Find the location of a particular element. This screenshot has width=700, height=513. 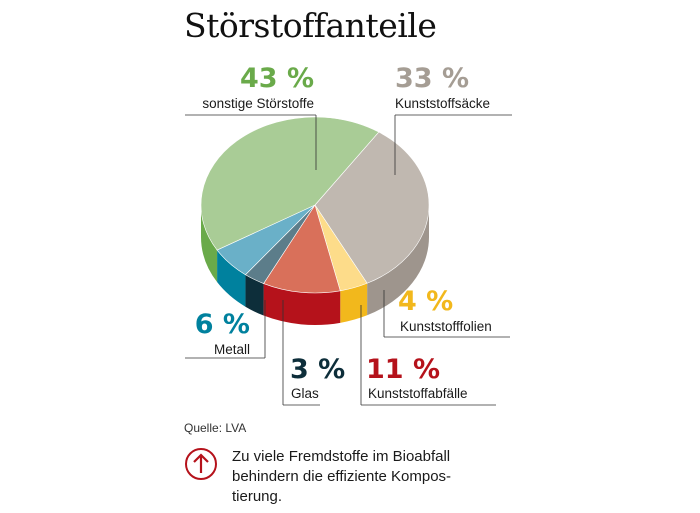

pie-slice-kunststoffabfaelle is located at coordinates (302, 249).